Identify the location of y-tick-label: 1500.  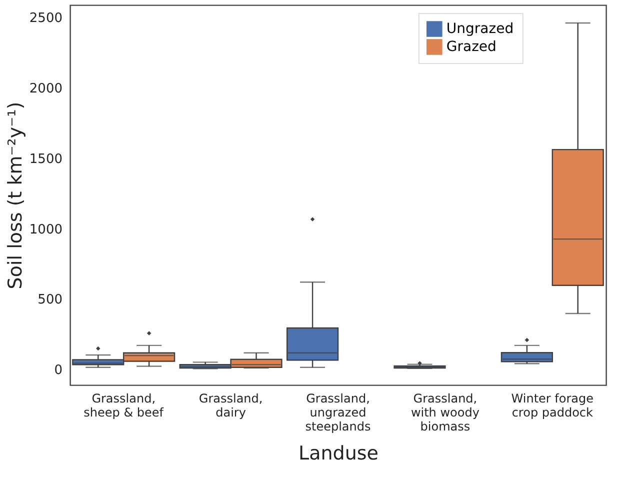
(45, 159).